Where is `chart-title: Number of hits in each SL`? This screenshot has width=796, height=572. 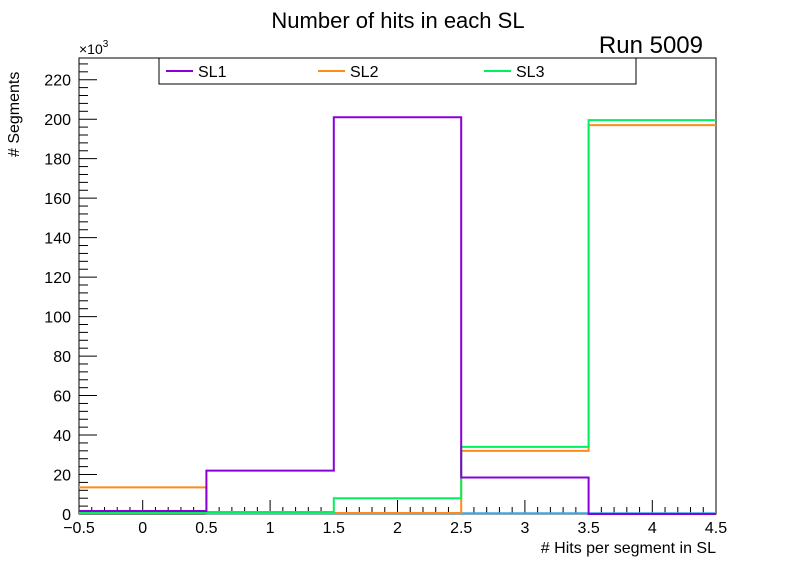
chart-title: Number of hits in each SL is located at coordinates (397, 20).